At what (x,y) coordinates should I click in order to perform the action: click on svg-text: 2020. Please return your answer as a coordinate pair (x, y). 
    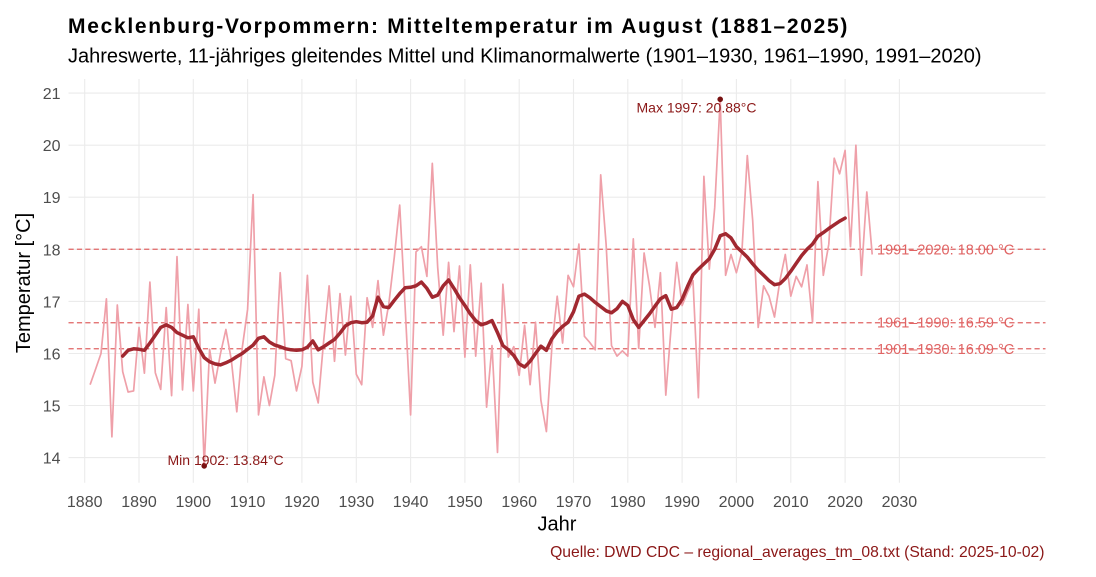
    Looking at the image, I should click on (845, 502).